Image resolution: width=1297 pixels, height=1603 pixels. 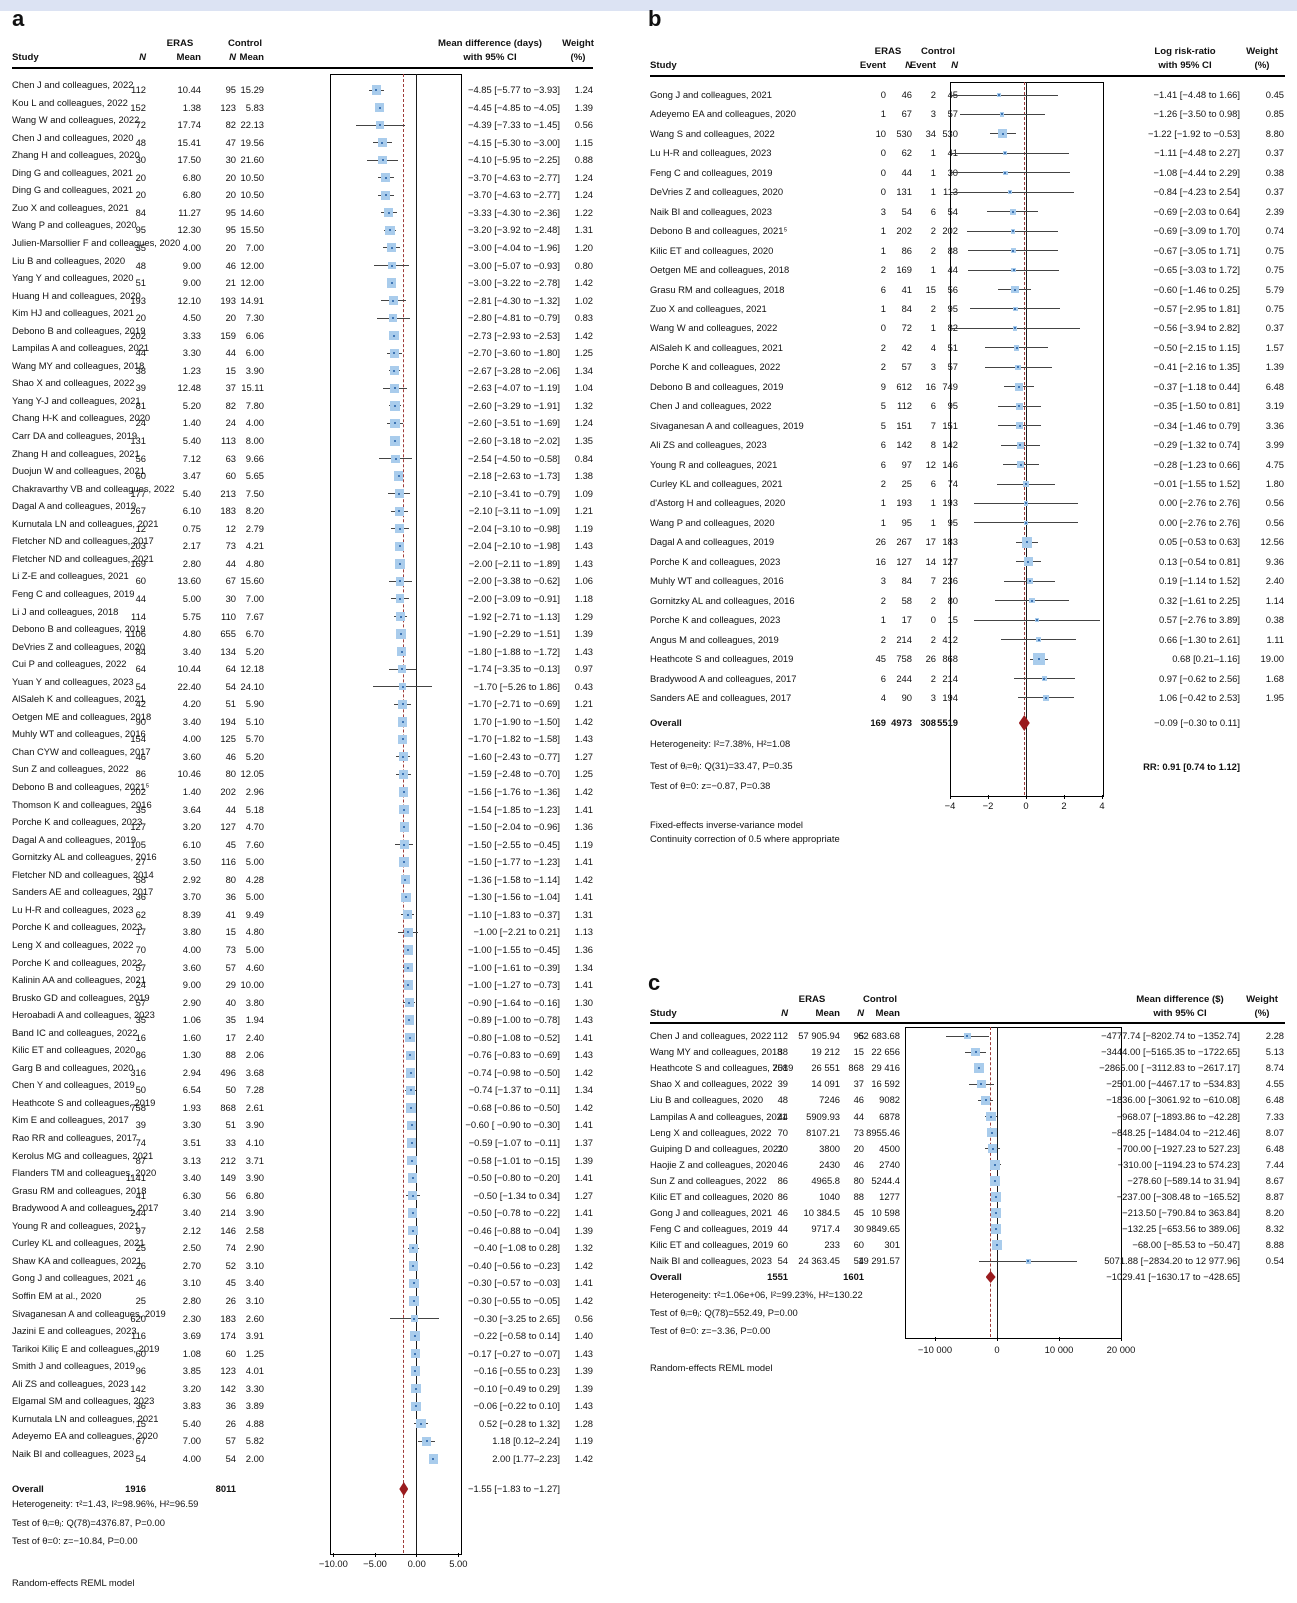 I want to click on study-count: 2.00, so click(x=254, y=1458).